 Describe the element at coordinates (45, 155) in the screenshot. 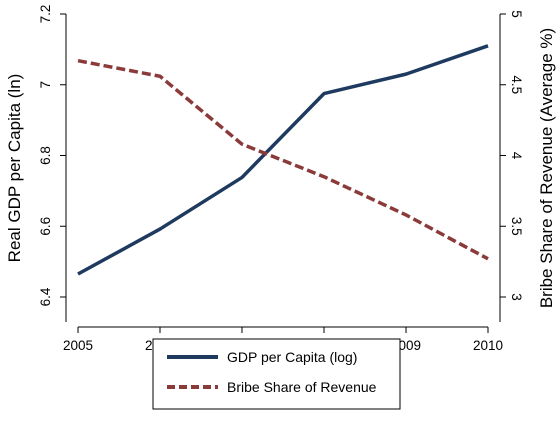

I see `y-left-tick-label: 6.8` at that location.